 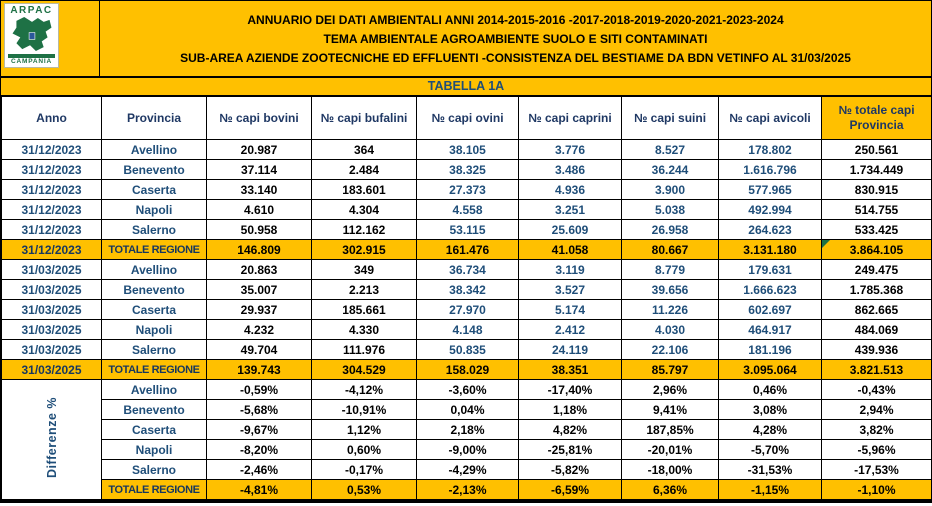 I want to click on cell-value: 80.667, so click(x=670, y=249).